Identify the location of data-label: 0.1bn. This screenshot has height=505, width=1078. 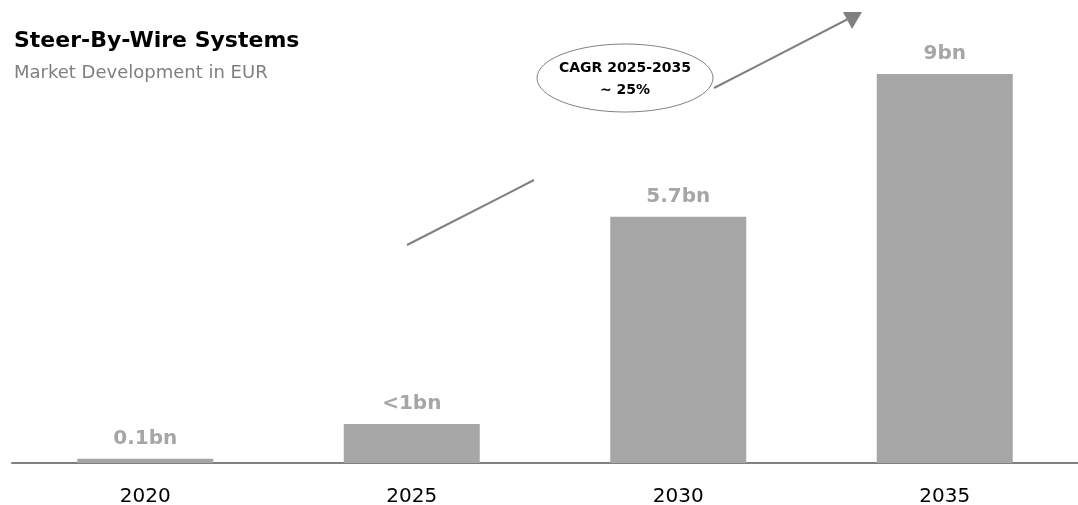
(145, 436).